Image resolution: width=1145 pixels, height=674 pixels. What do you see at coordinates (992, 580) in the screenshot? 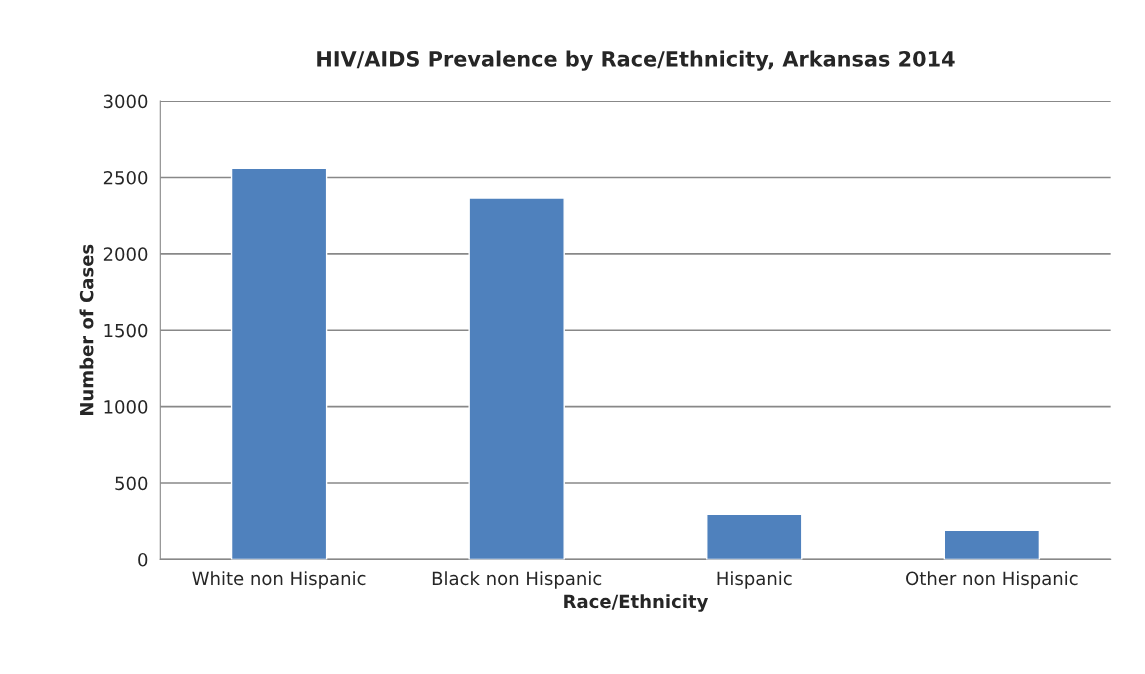
I see `x-tick-label: Other non Hispanic` at bounding box center [992, 580].